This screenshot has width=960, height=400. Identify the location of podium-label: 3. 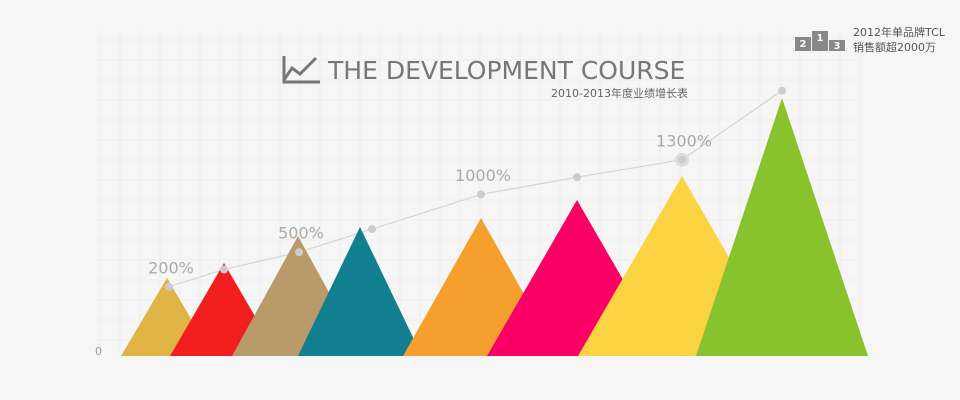
(837, 46).